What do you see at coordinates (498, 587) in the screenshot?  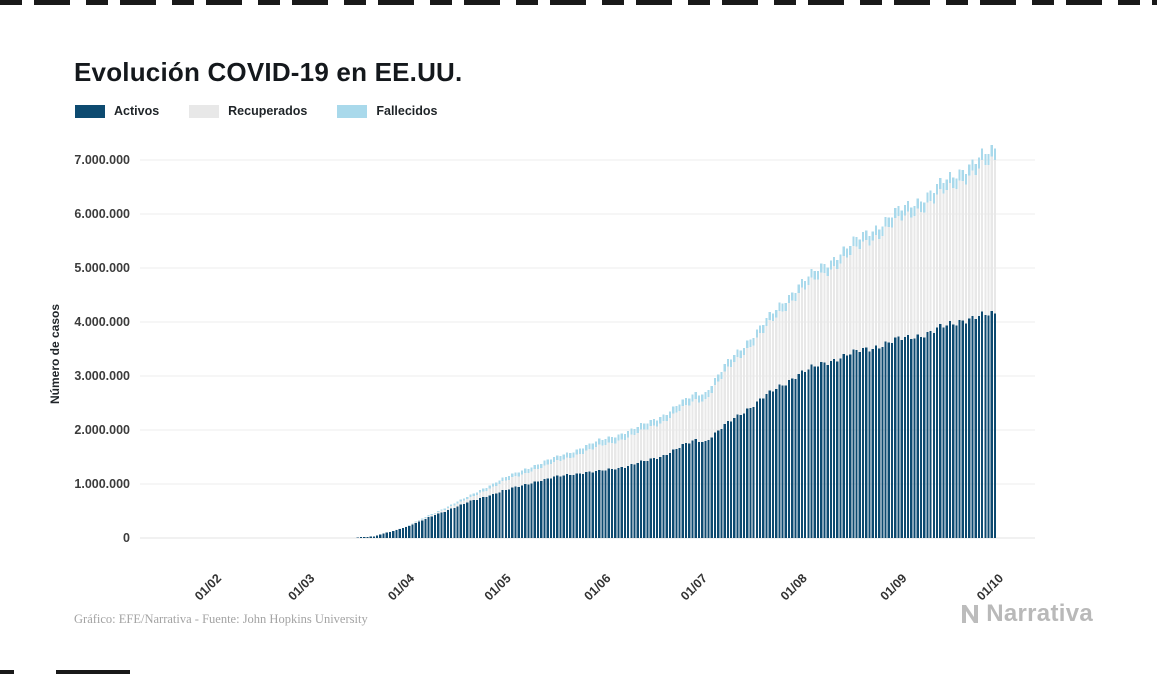 I see `svg-text: 01/05` at bounding box center [498, 587].